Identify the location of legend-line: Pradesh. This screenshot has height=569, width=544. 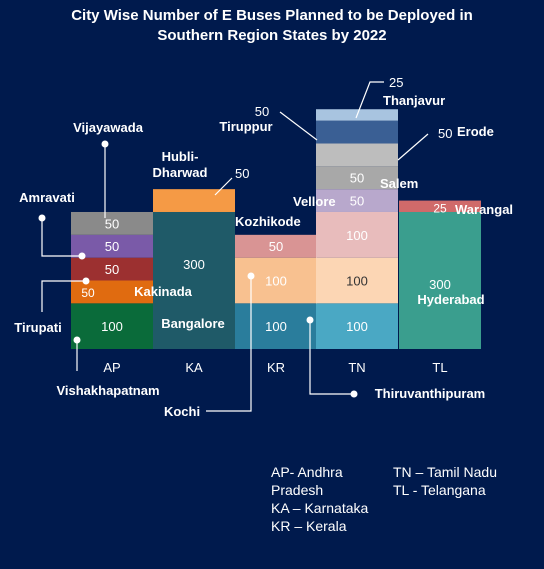
(297, 490).